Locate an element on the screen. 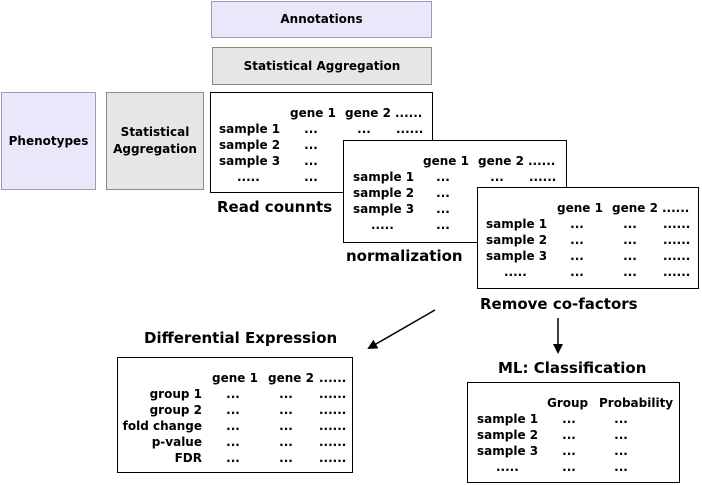 The height and width of the screenshot is (485, 702). remove-cofactors-caption: Remove co-factors is located at coordinates (559, 304).